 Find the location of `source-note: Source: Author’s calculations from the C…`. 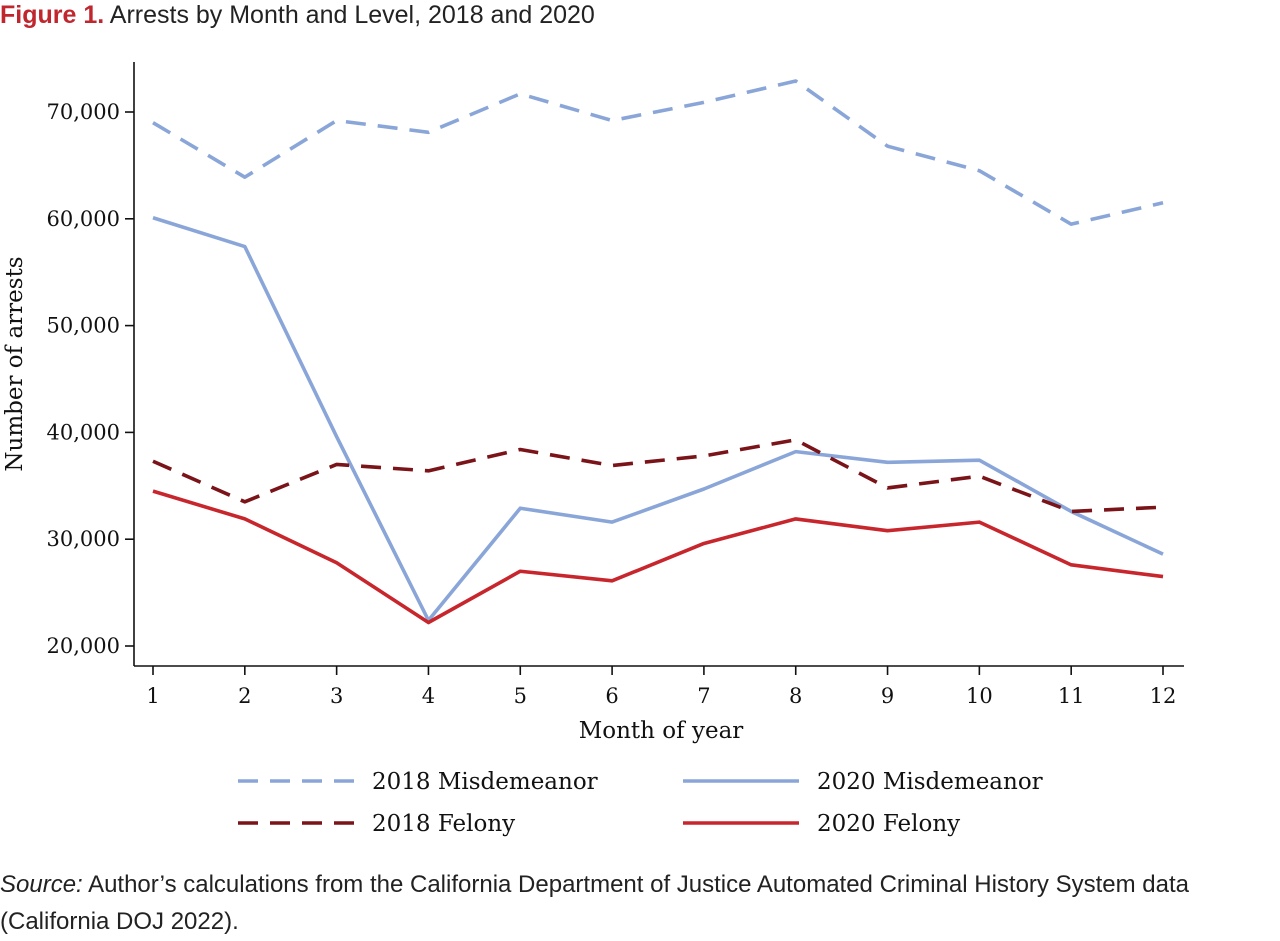

source-note: Source: Author’s calculations from the C… is located at coordinates (640, 903).